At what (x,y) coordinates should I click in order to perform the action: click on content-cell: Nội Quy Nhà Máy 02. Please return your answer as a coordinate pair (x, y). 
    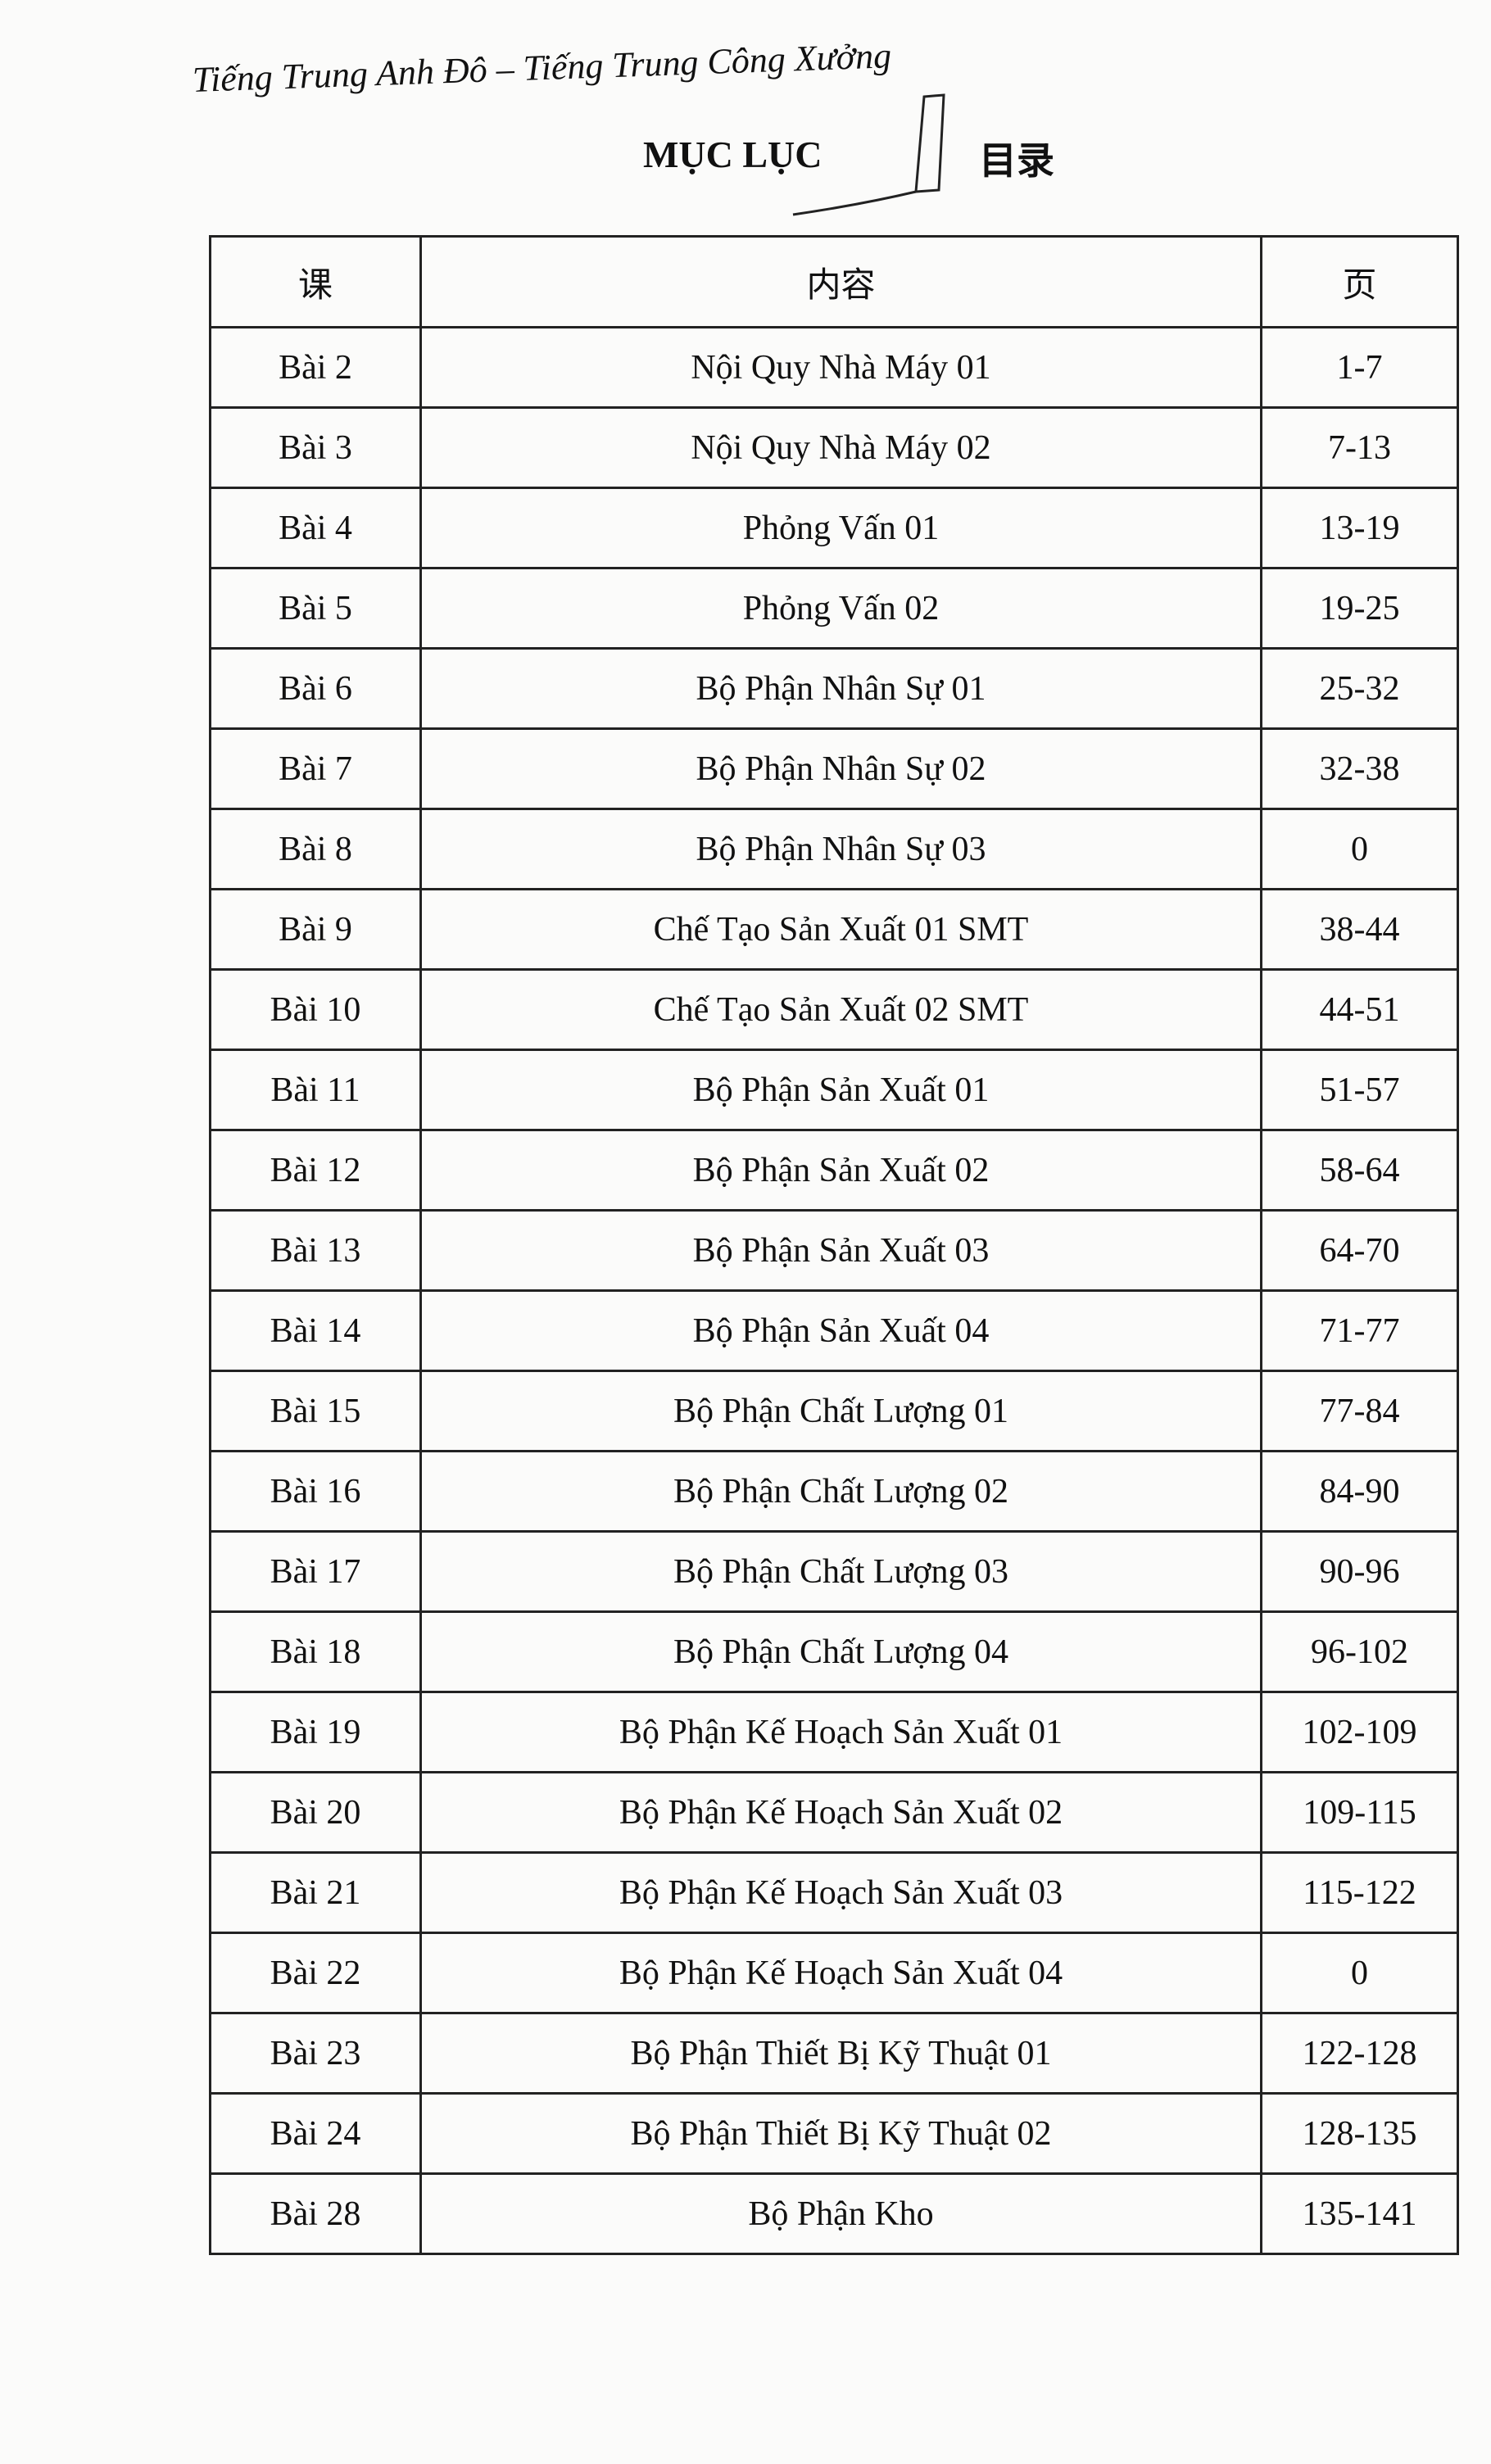
    Looking at the image, I should click on (841, 447).